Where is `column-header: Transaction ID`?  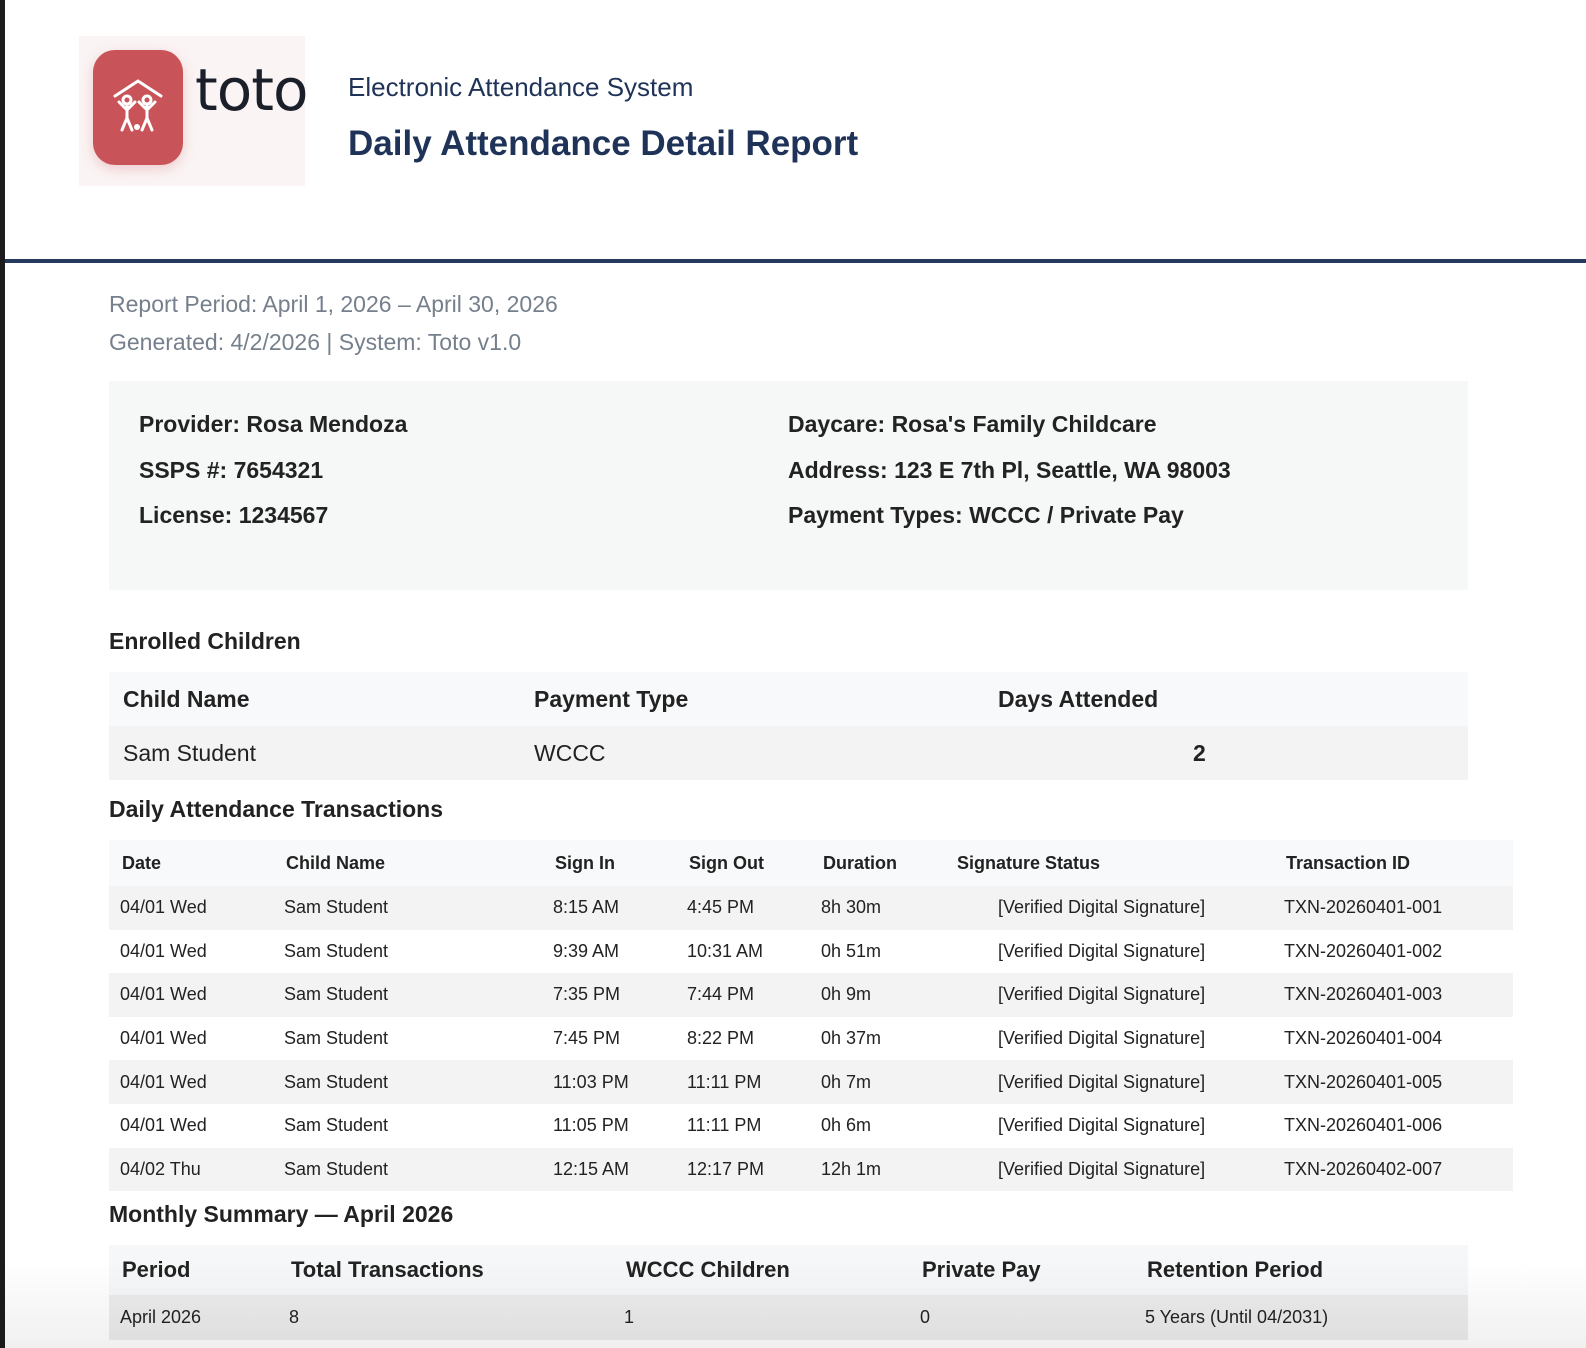
column-header: Transaction ID is located at coordinates (1393, 863).